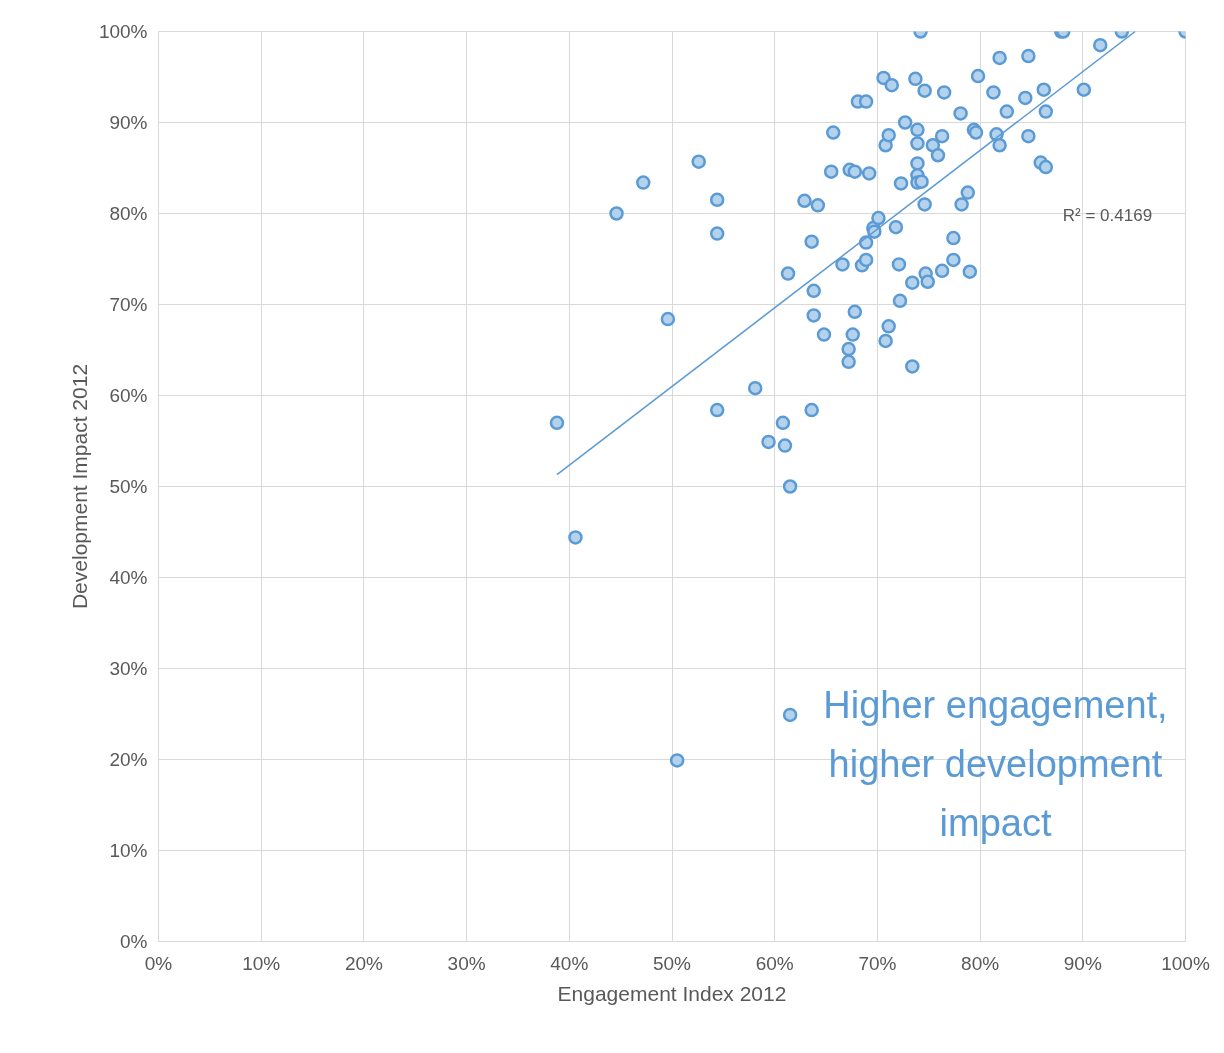 Image resolution: width=1224 pixels, height=1053 pixels. I want to click on x-tick-label: 60%, so click(774, 963).